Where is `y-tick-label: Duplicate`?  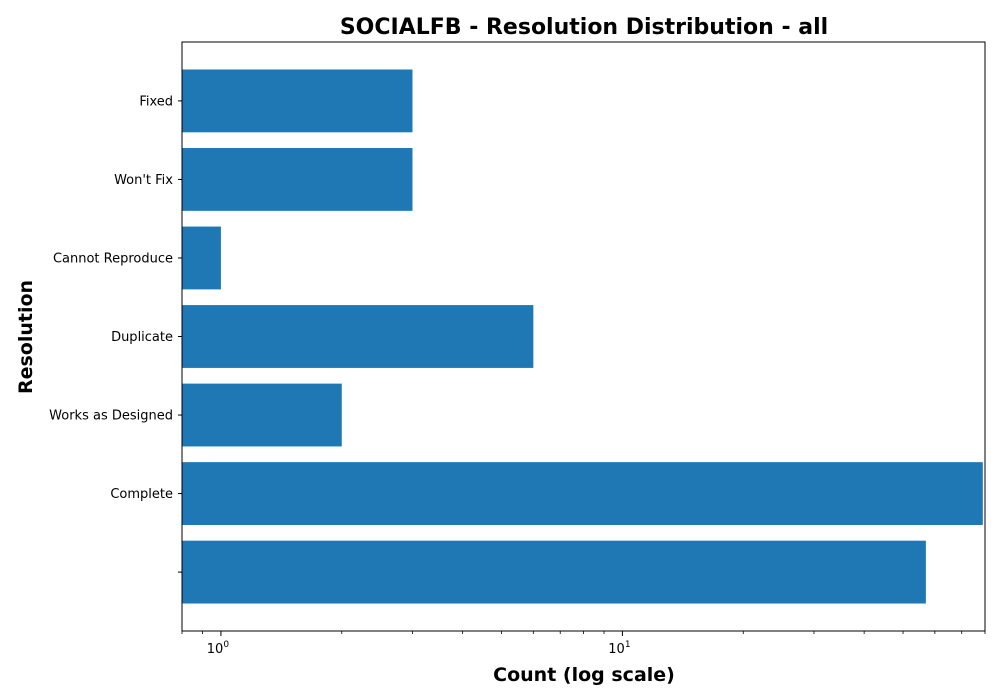 y-tick-label: Duplicate is located at coordinates (142, 337).